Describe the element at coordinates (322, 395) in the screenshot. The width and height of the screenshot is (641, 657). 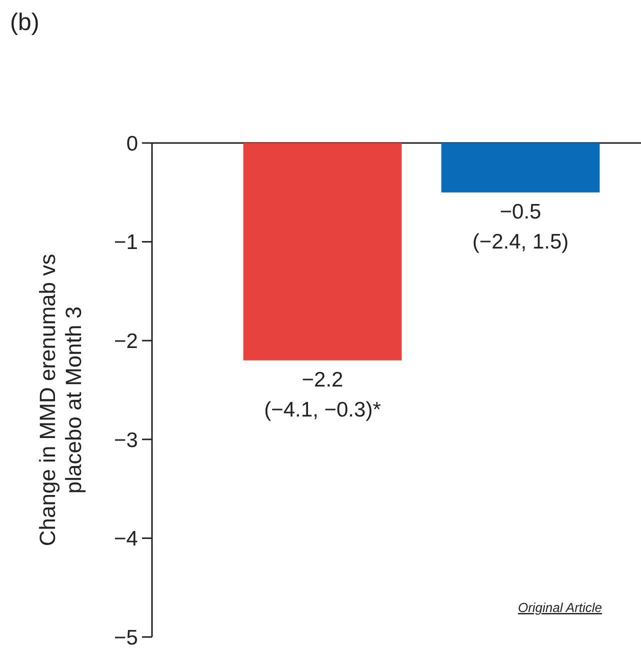
I see `data-label: −2.2 (−4.1, −0.3)*` at that location.